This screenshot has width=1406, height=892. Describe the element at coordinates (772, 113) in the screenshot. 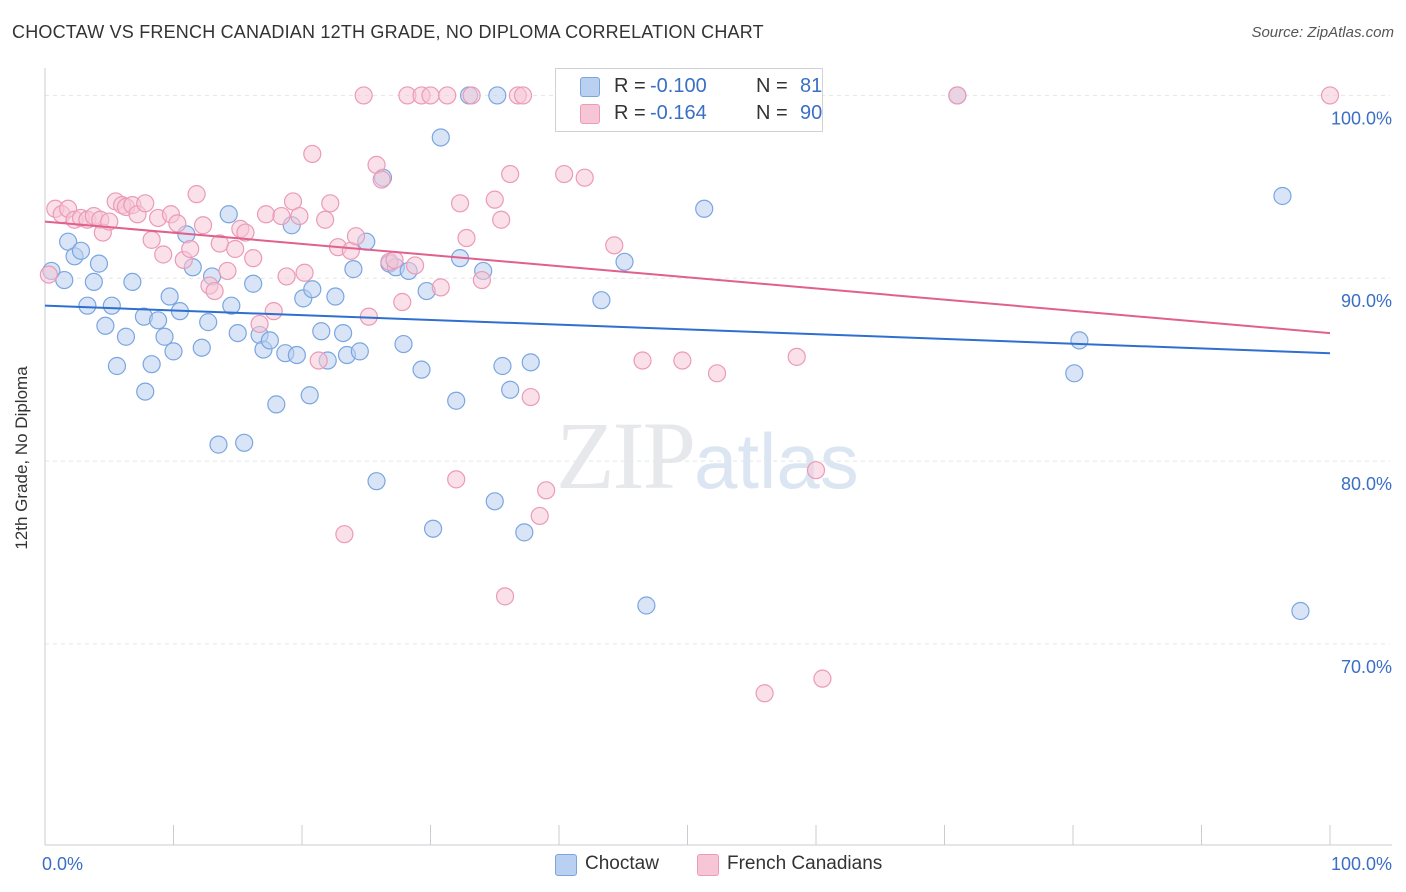

I see `n-label: N =` at that location.